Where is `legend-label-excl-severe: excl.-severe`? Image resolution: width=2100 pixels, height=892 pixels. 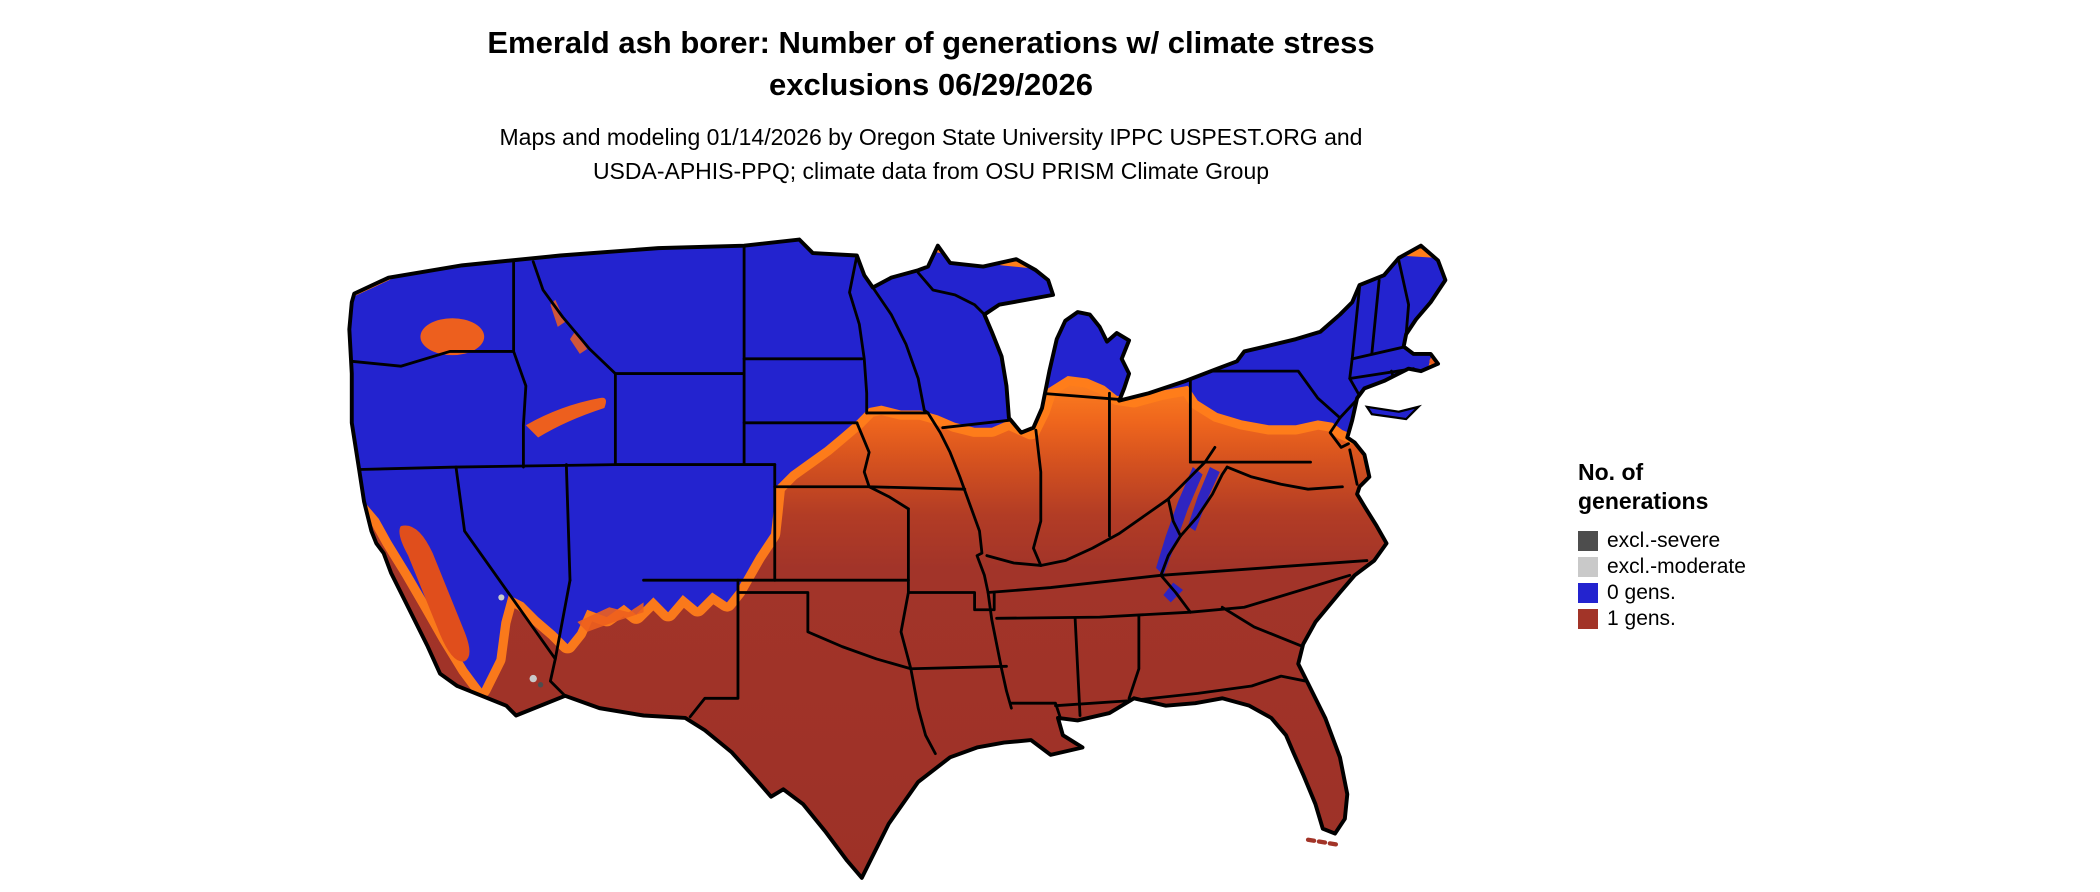 legend-label-excl-severe: excl.-severe is located at coordinates (1664, 540).